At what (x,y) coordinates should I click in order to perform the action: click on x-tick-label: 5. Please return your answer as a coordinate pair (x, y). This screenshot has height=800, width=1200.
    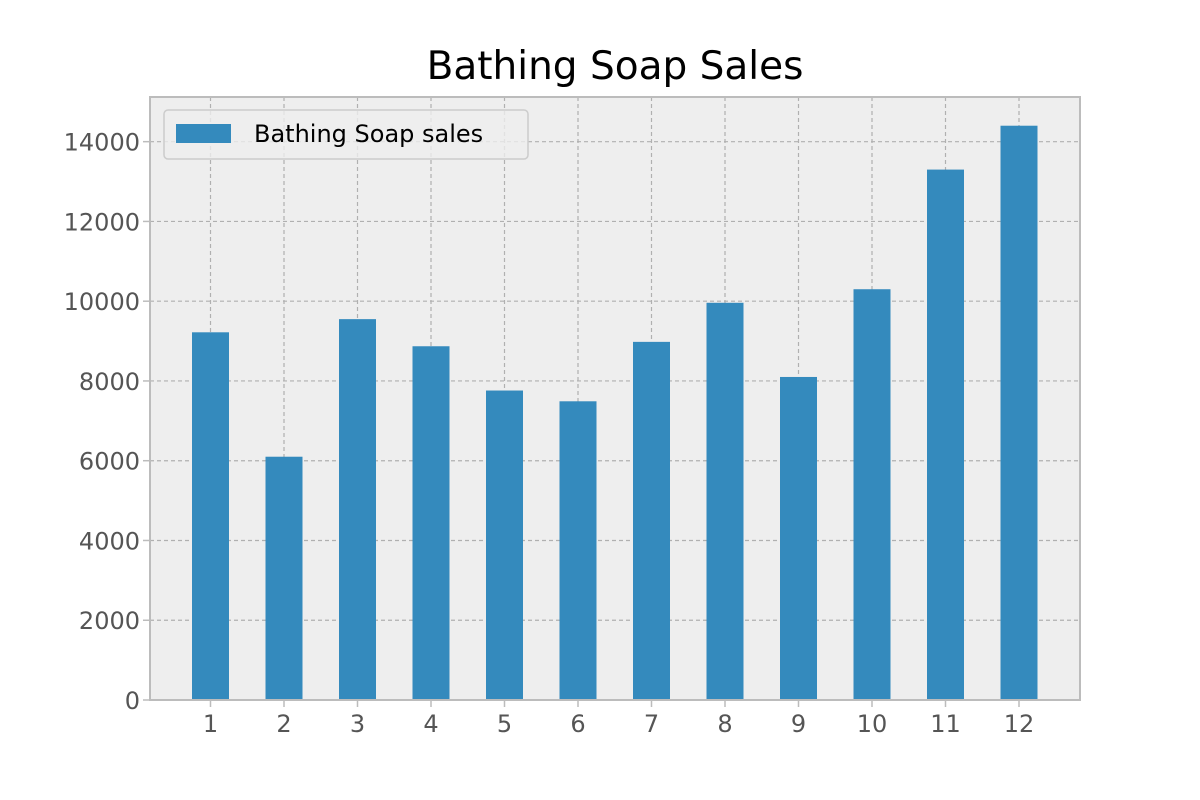
    Looking at the image, I should click on (504, 724).